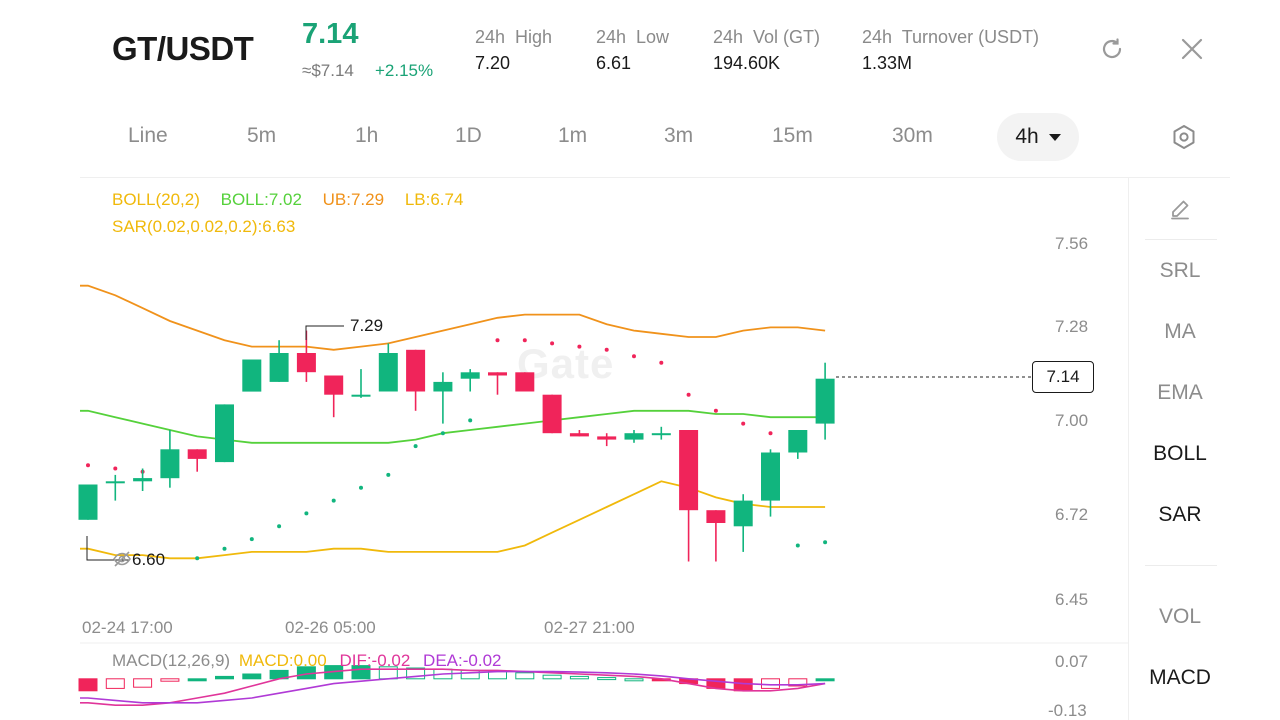  What do you see at coordinates (453, 687) in the screenshot?
I see `macd-dea-line` at bounding box center [453, 687].